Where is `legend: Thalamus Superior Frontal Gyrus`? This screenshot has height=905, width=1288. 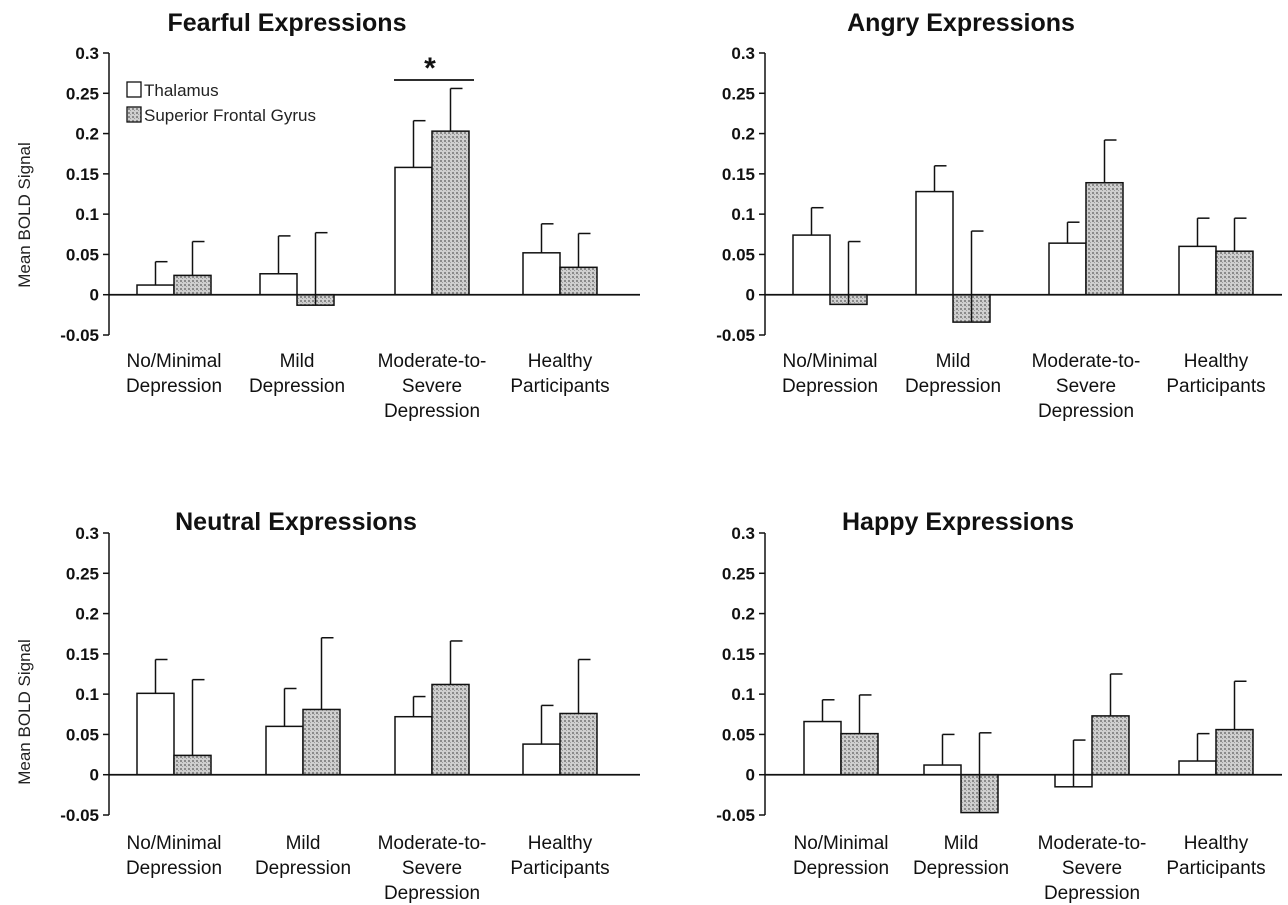
legend: Thalamus Superior Frontal Gyrus is located at coordinates (221, 103).